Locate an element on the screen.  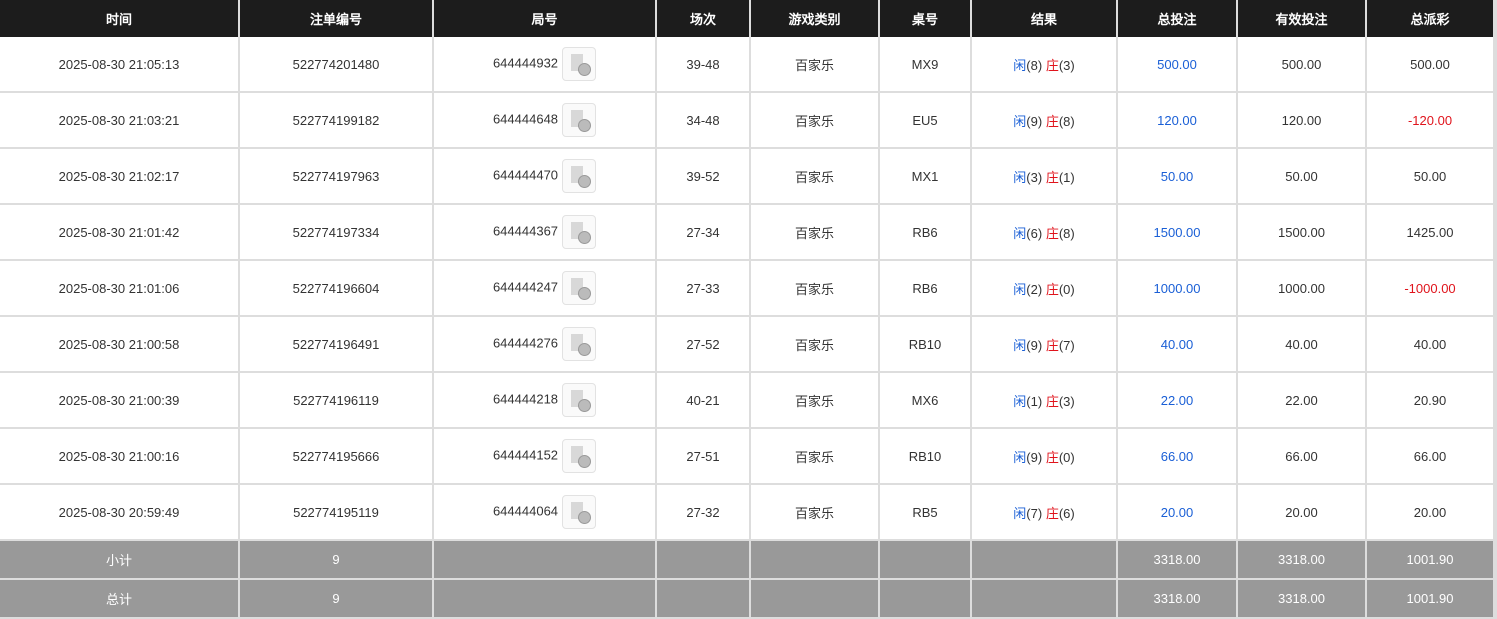
player-points: (6) is located at coordinates (1034, 233).